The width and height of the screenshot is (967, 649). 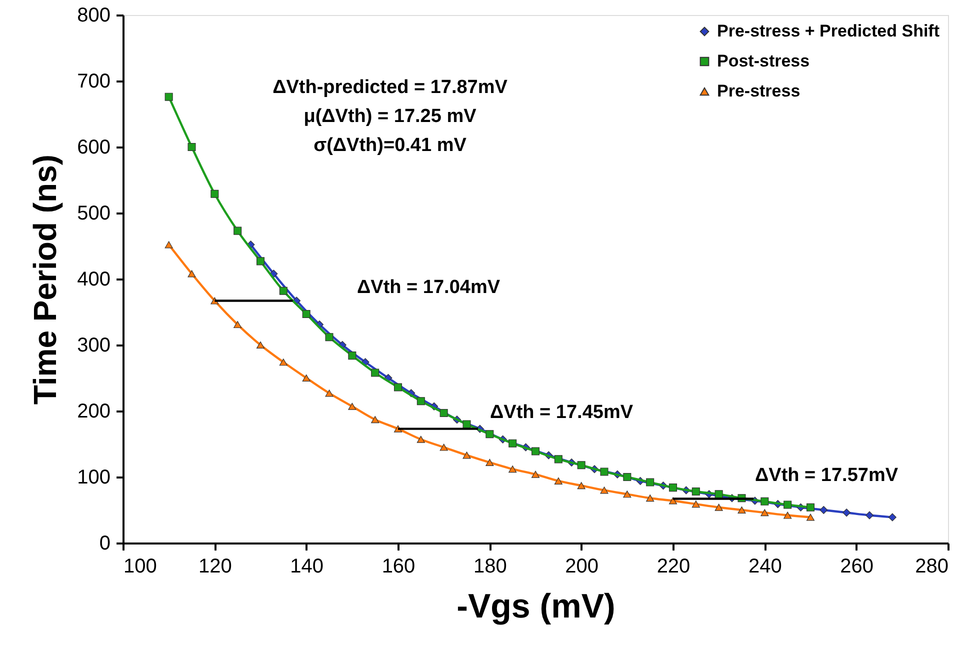 What do you see at coordinates (93, 279) in the screenshot?
I see `y-tick-label: 400` at bounding box center [93, 279].